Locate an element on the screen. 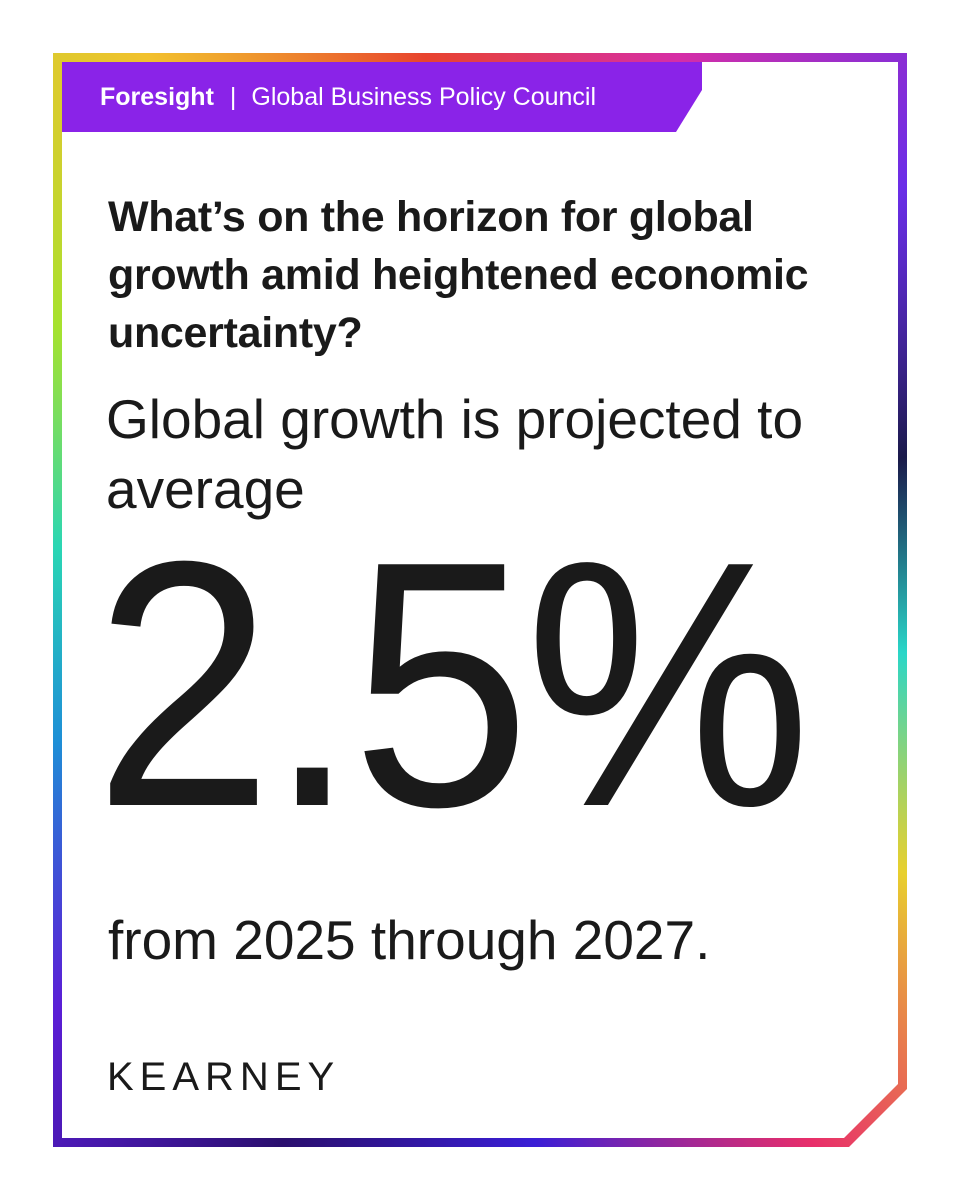 The height and width of the screenshot is (1200, 960). lead-text: Global growth is projected to average is located at coordinates (455, 454).